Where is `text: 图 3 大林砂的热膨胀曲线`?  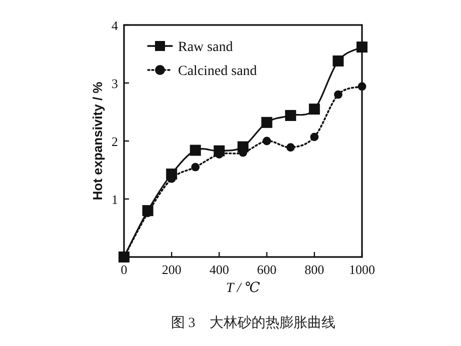 text: 图 3 大林砂的热膨胀曲线 is located at coordinates (253, 323).